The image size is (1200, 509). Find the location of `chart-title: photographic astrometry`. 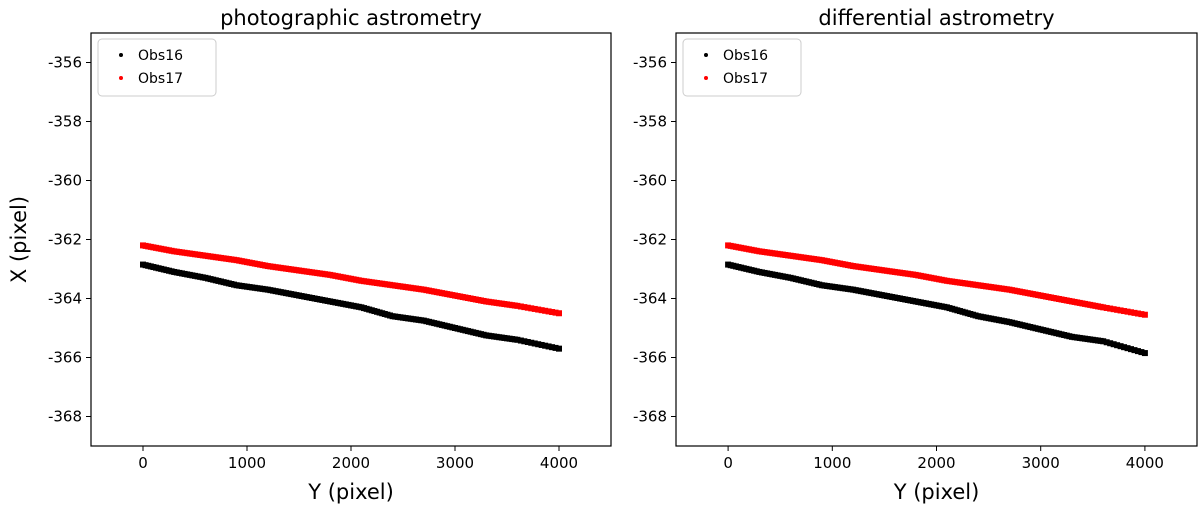

chart-title: photographic astrometry is located at coordinates (351, 18).